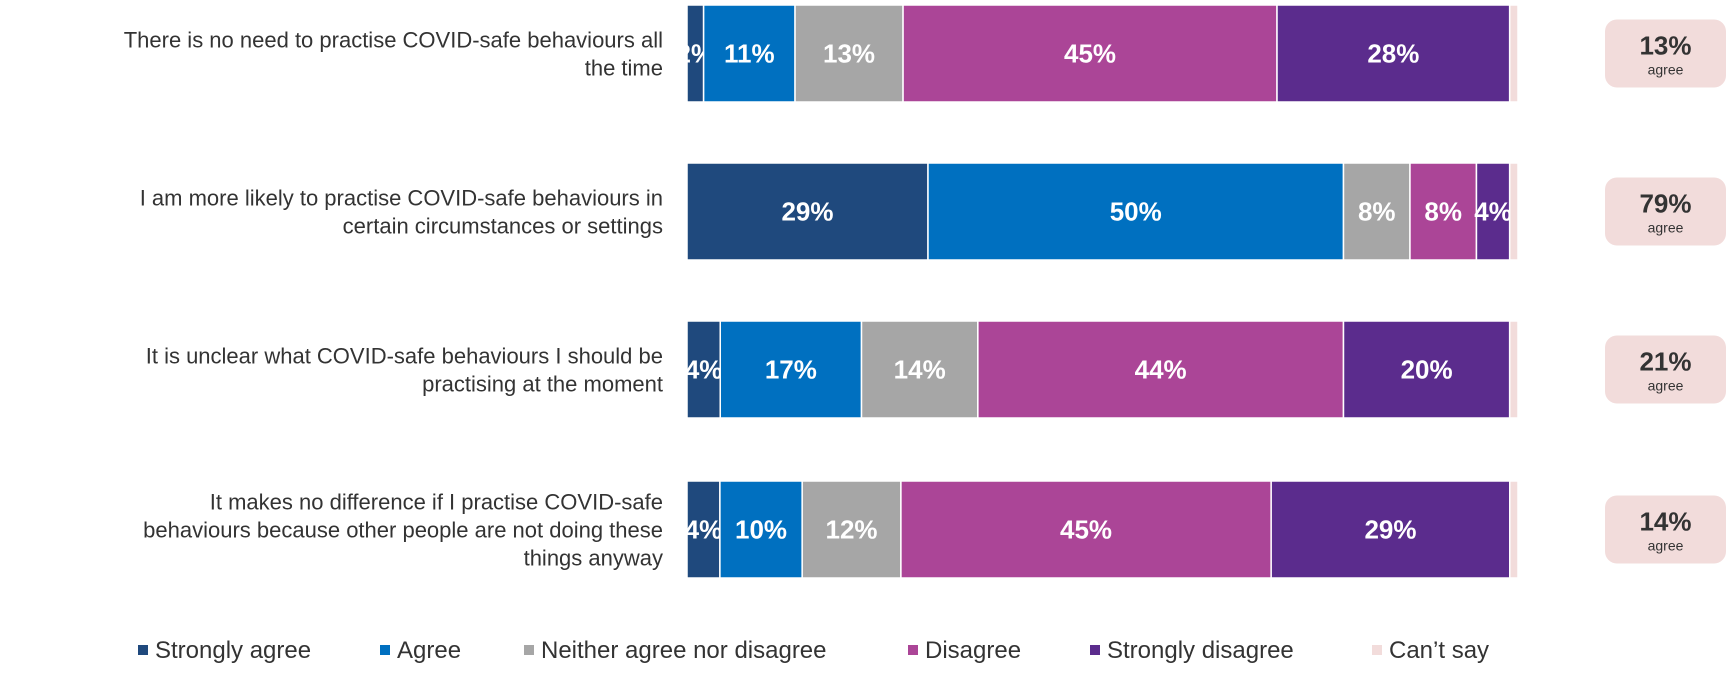 The width and height of the screenshot is (1731, 684). I want to click on data-label: 28%, so click(1393, 54).